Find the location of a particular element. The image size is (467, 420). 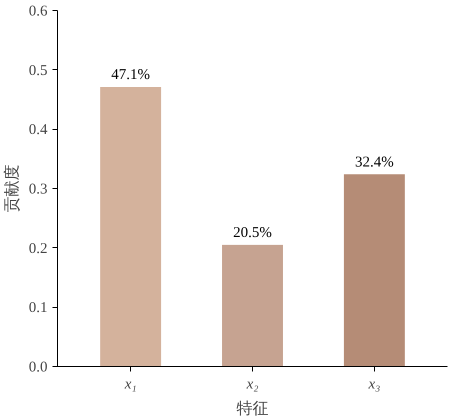

y-axis-title: 贡献度 is located at coordinates (11, 188).